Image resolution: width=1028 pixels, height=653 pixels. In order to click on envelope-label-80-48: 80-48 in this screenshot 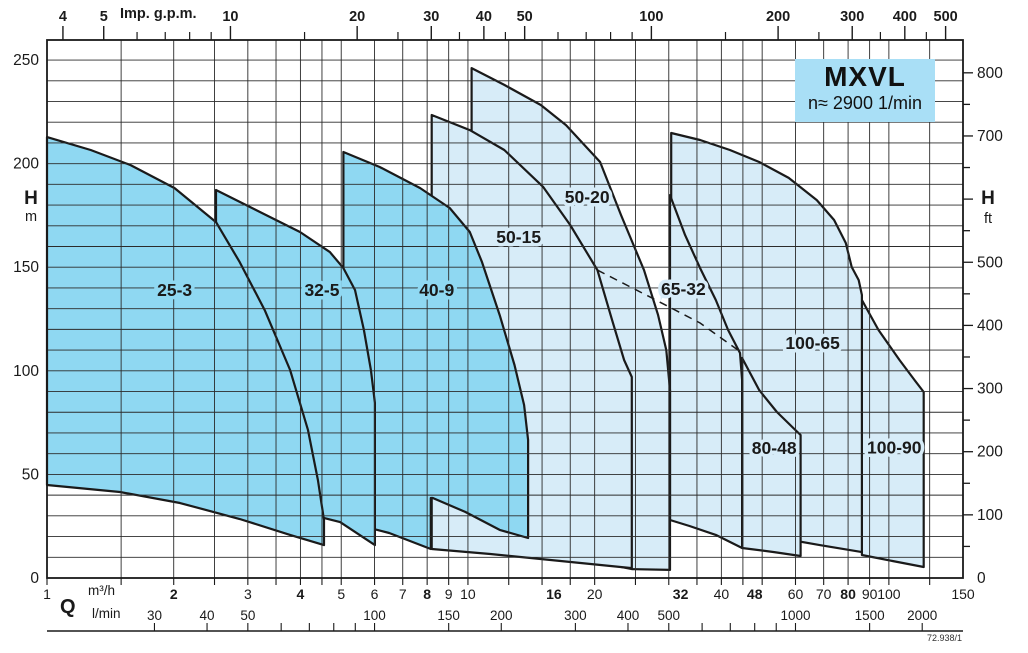, I will do `click(774, 448)`.